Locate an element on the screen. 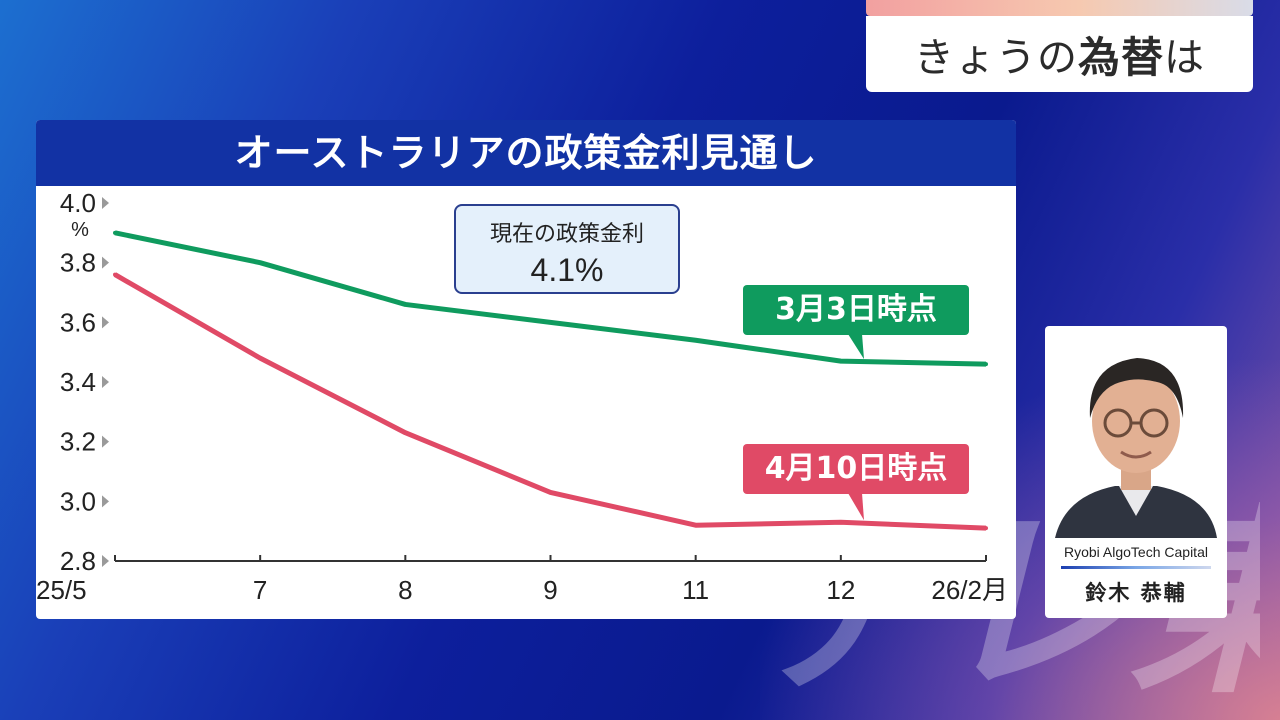  corner-title-emphasis: 為替 is located at coordinates (1120, 57).